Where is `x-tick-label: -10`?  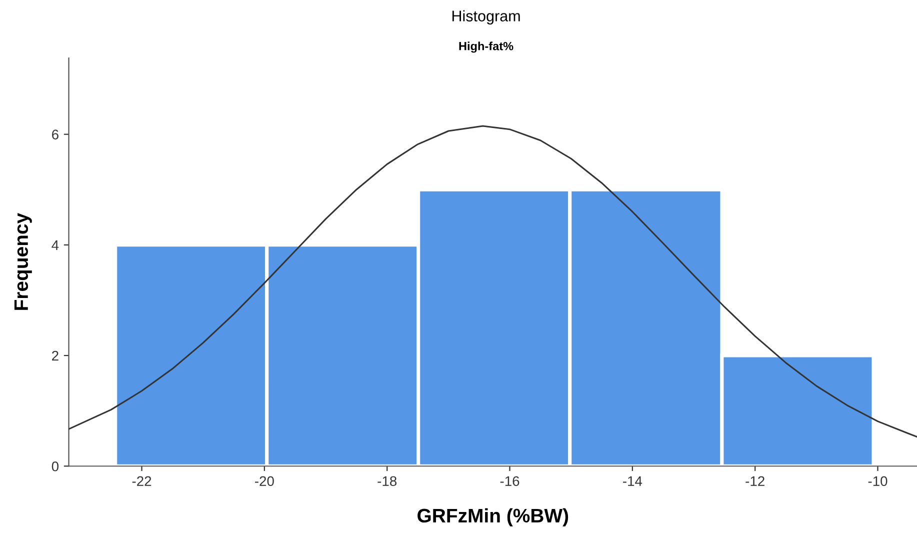 x-tick-label: -10 is located at coordinates (878, 481).